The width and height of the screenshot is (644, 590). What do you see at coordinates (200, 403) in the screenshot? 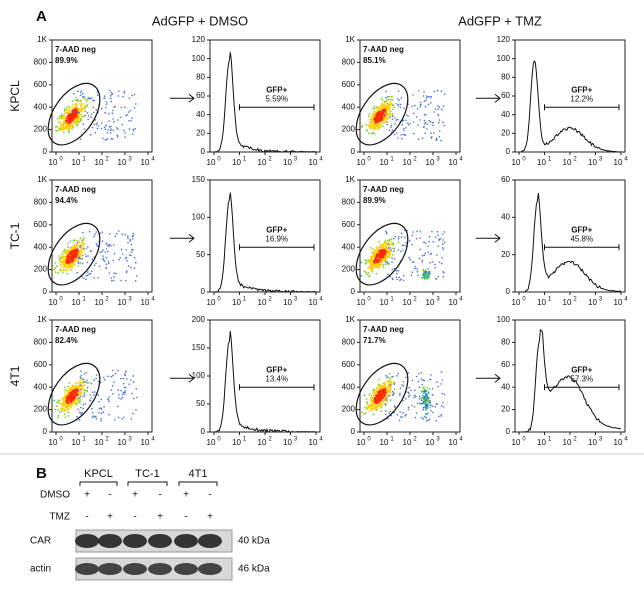
I see `y-tick-label: 50` at bounding box center [200, 403].